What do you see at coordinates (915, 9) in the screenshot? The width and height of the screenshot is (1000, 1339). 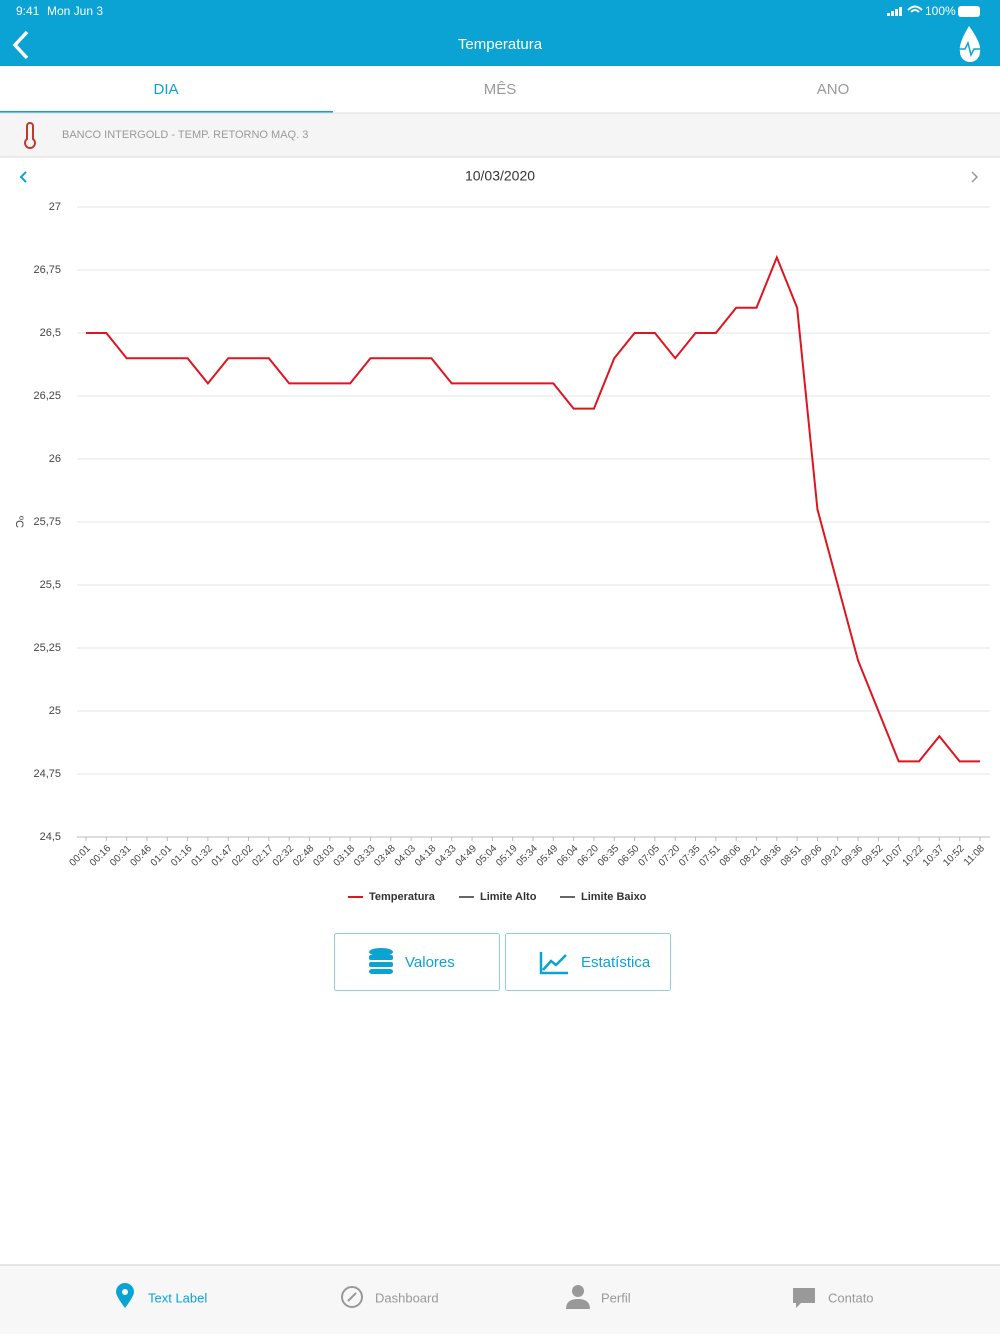 I see `wifi-icon` at bounding box center [915, 9].